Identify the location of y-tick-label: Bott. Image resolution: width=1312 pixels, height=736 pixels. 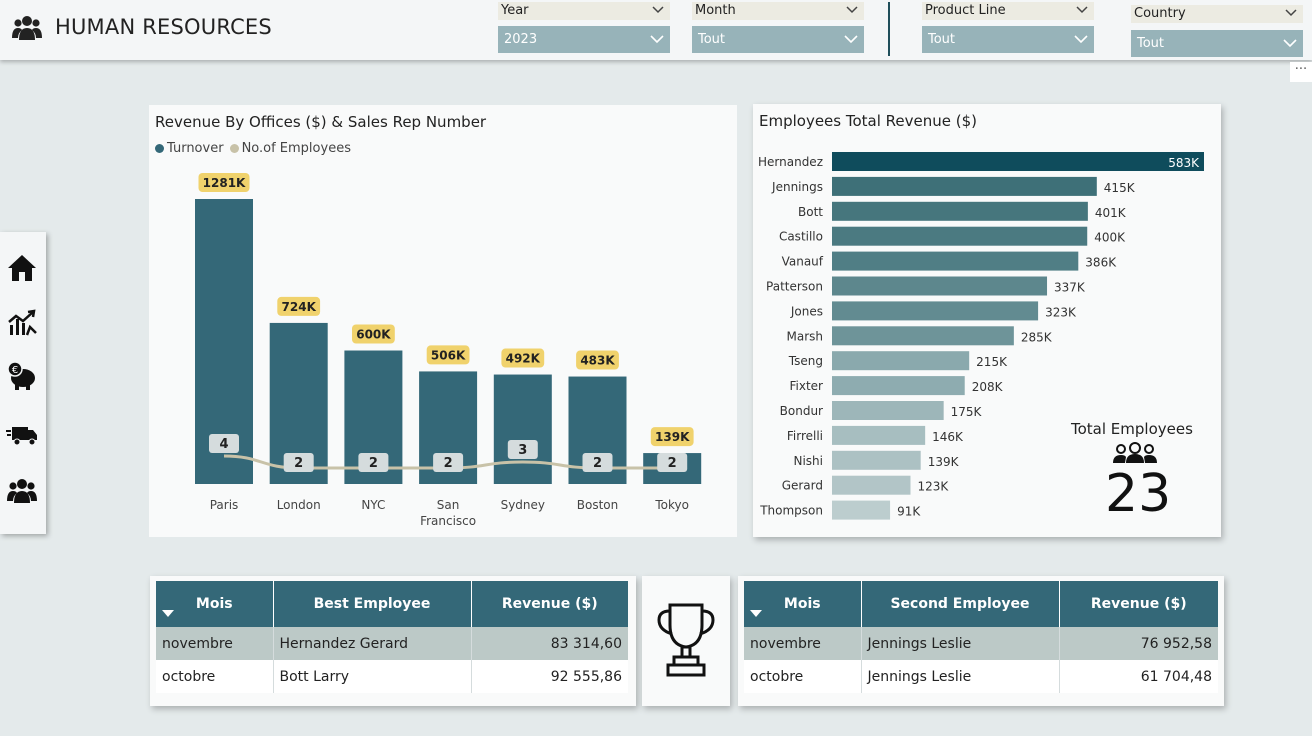
(810, 212).